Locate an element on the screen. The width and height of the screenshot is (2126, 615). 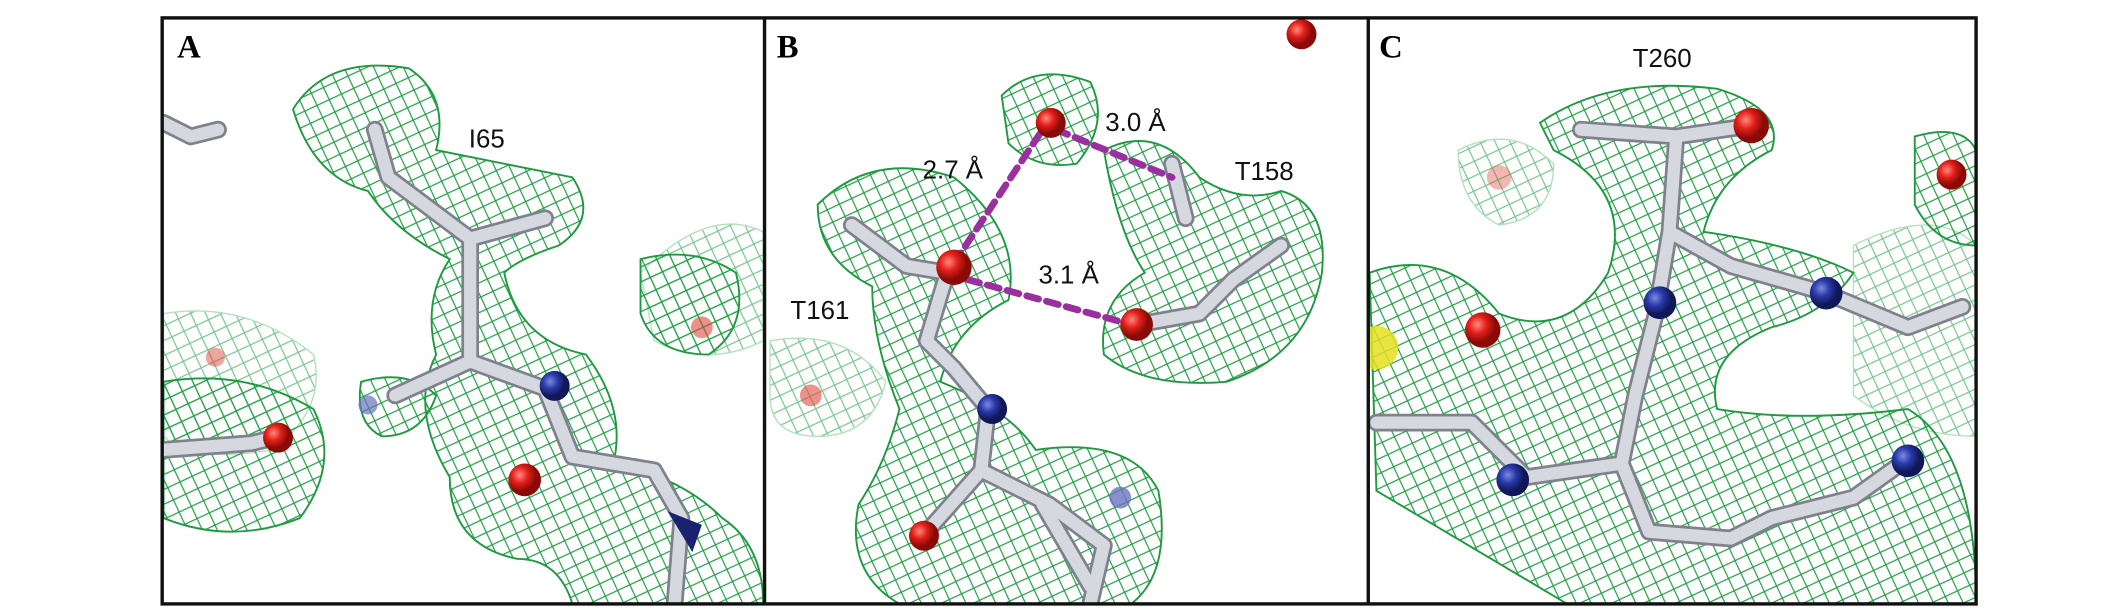
distance-label: 2.7 Å is located at coordinates (953, 170).